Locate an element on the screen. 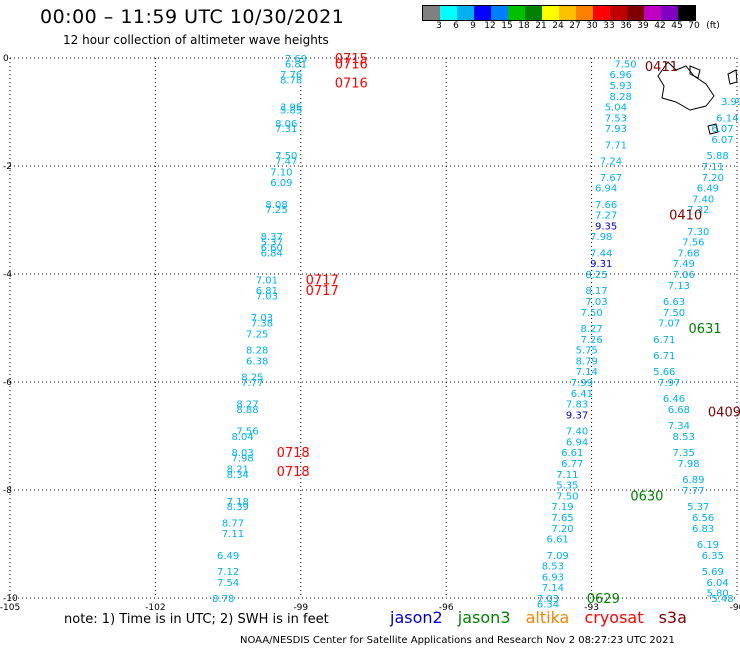 This screenshot has height=650, width=740. data-point-label: 8.34 is located at coordinates (238, 475).